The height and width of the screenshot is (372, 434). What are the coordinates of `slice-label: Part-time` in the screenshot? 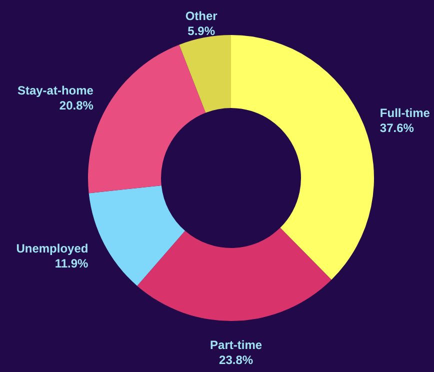 It's located at (236, 345).